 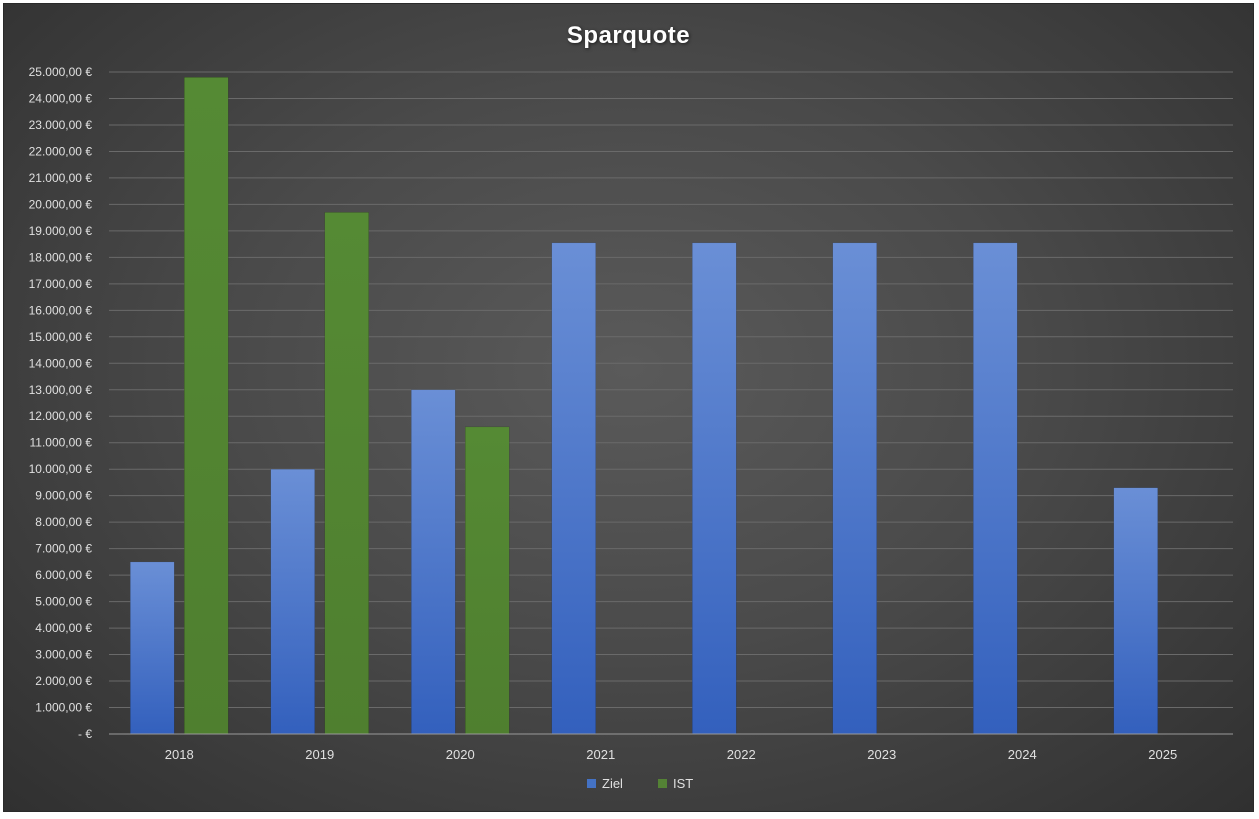 What do you see at coordinates (346, 473) in the screenshot?
I see `bar-ist-2019` at bounding box center [346, 473].